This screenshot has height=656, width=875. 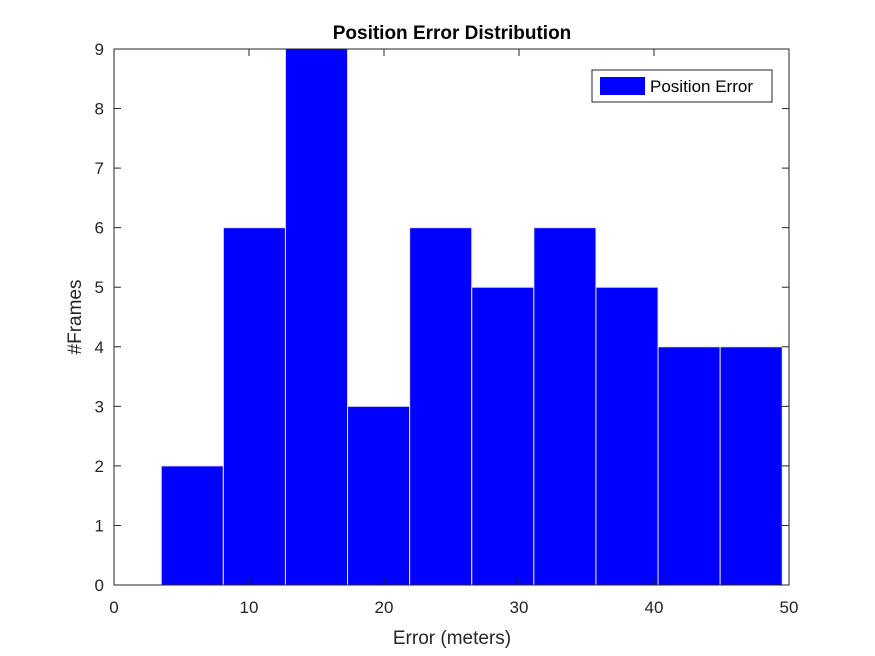 What do you see at coordinates (654, 607) in the screenshot?
I see `x-tick-label: 40` at bounding box center [654, 607].